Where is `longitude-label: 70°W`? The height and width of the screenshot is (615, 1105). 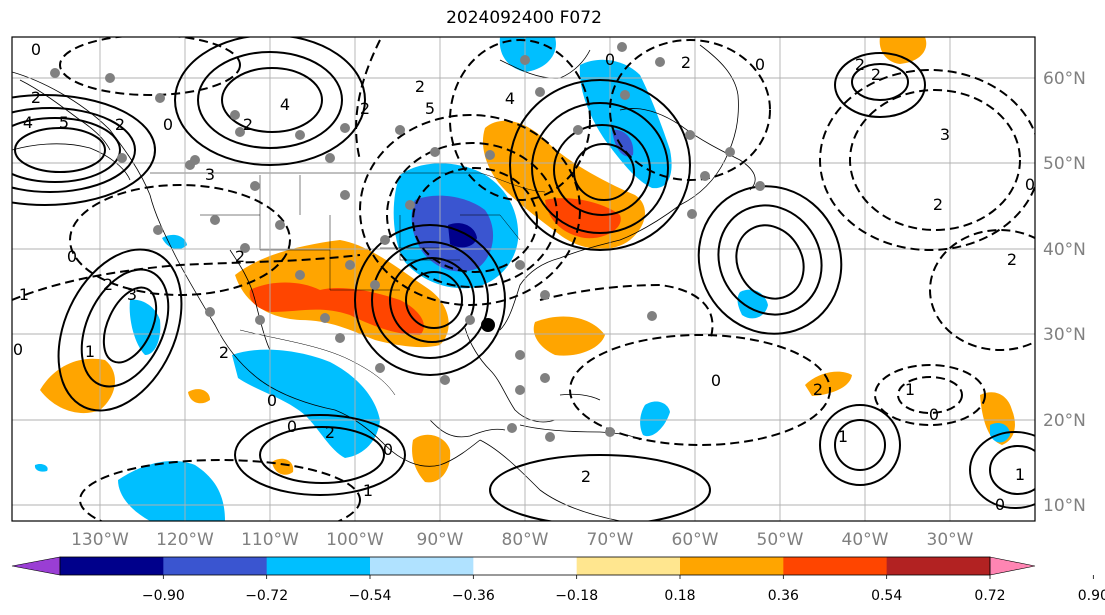 longitude-label: 70°W is located at coordinates (610, 540).